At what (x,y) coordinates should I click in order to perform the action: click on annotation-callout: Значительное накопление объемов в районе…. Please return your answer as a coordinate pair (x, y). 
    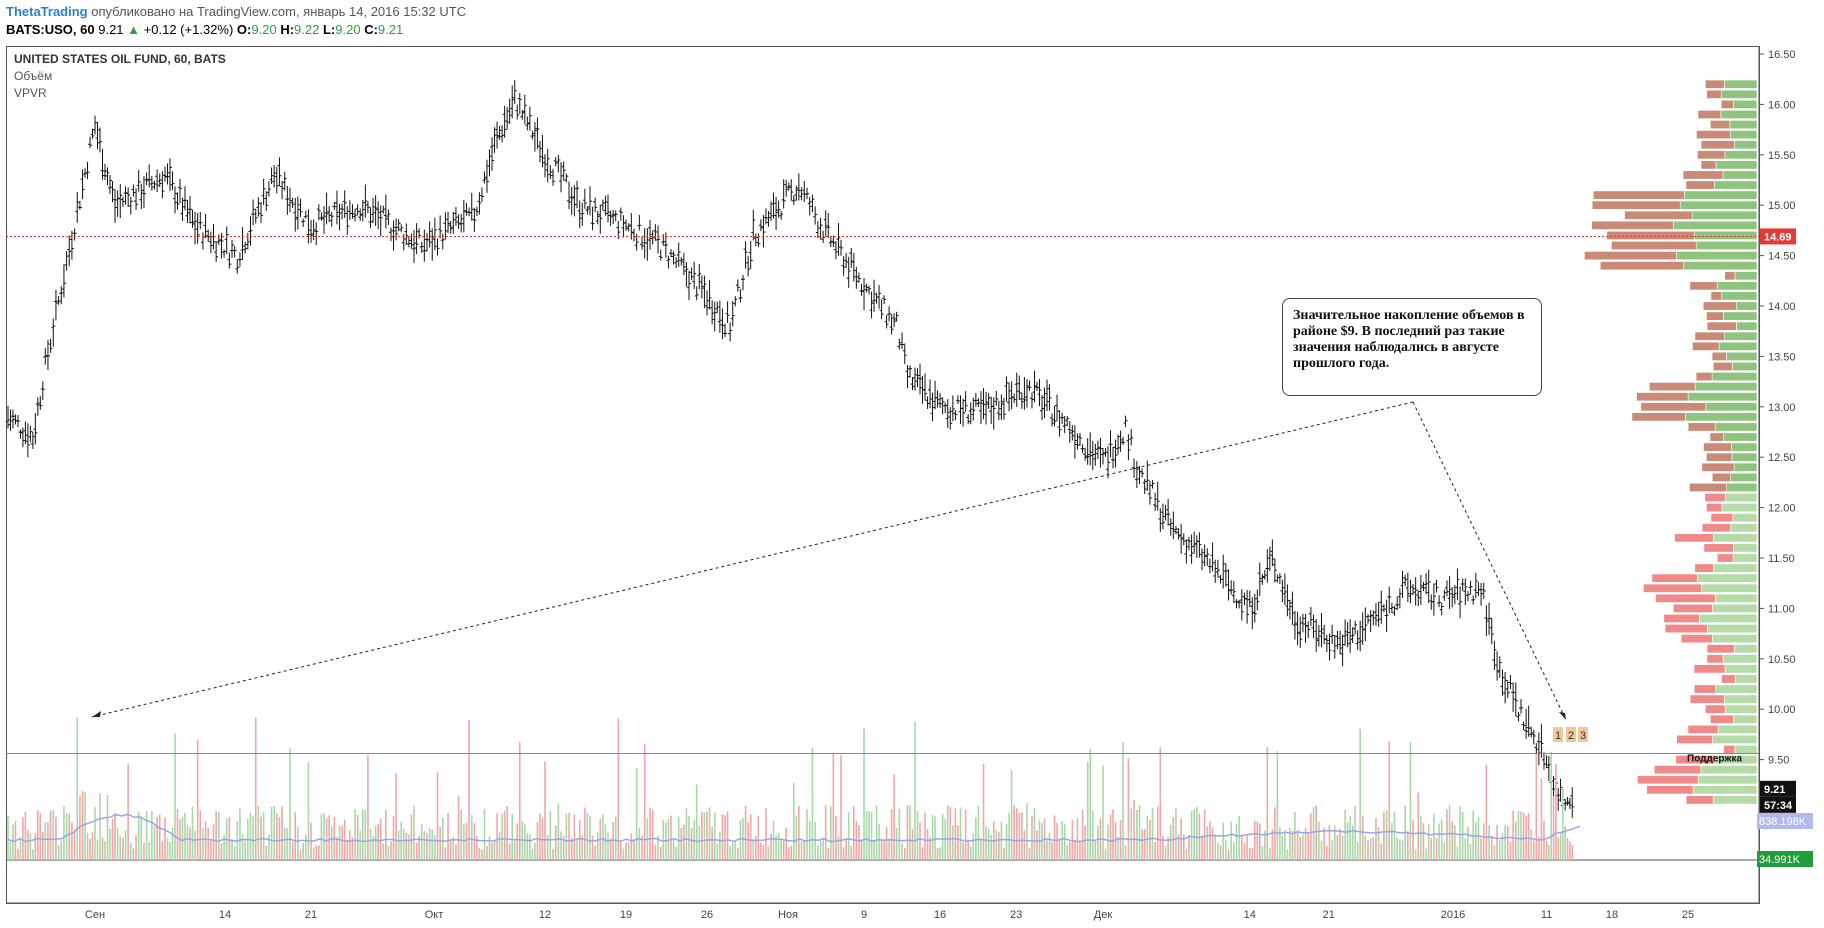
    Looking at the image, I should click on (1412, 347).